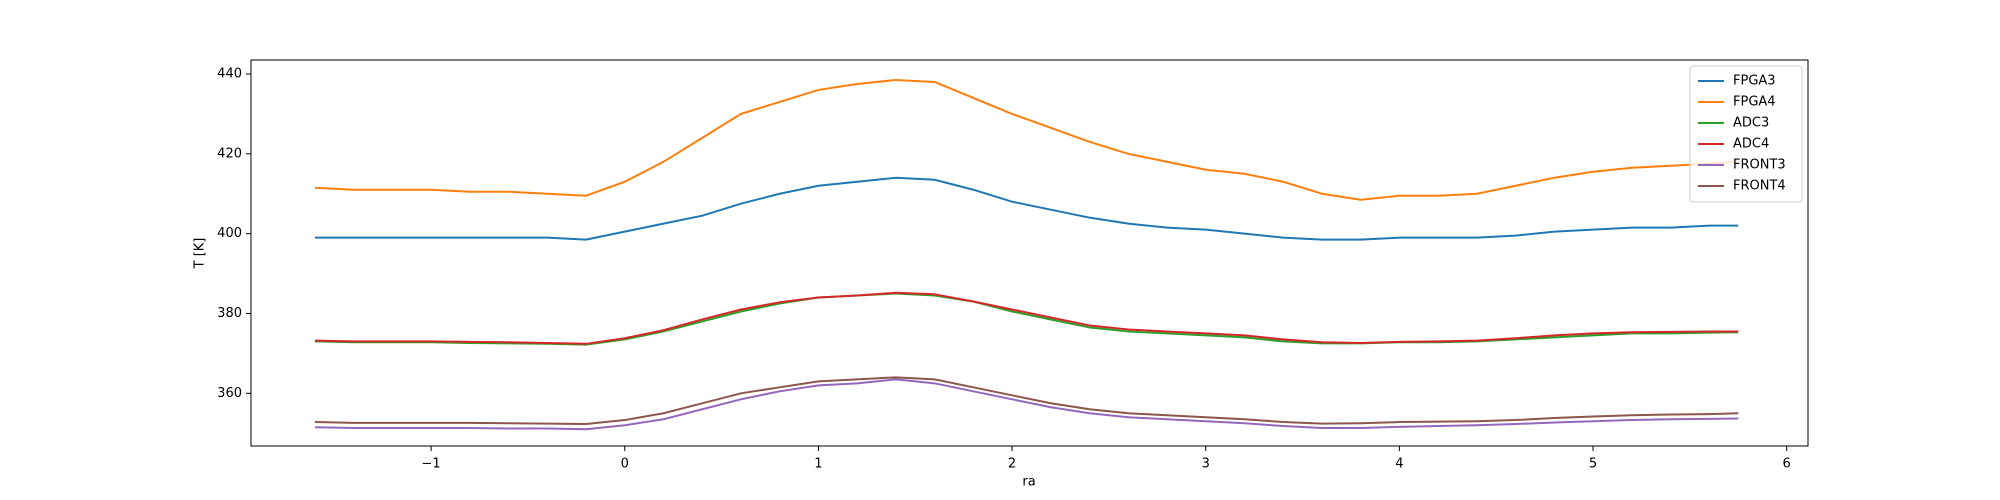 The height and width of the screenshot is (500, 2000). Describe the element at coordinates (1759, 186) in the screenshot. I see `legend-label: FRONT4` at that location.